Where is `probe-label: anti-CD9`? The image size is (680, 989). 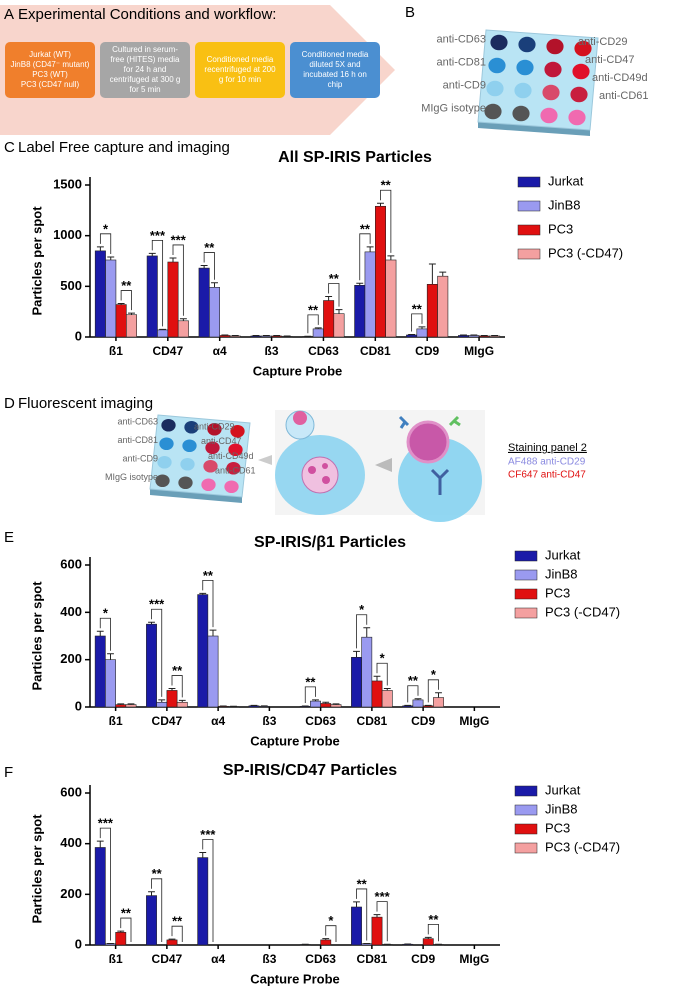 probe-label: anti-CD9 is located at coordinates (140, 459).